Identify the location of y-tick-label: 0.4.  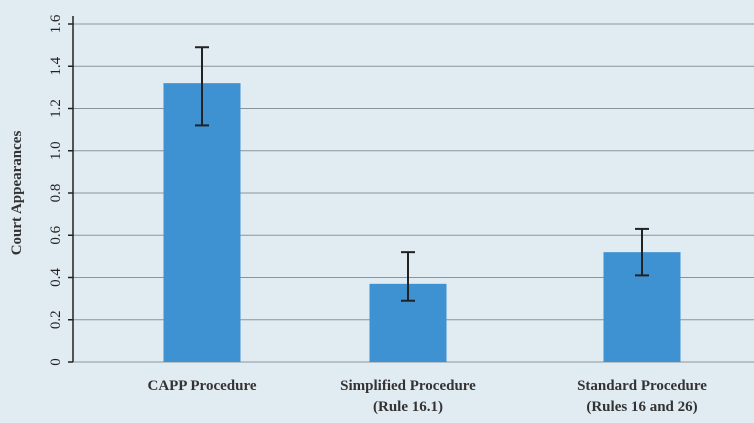
(56, 277).